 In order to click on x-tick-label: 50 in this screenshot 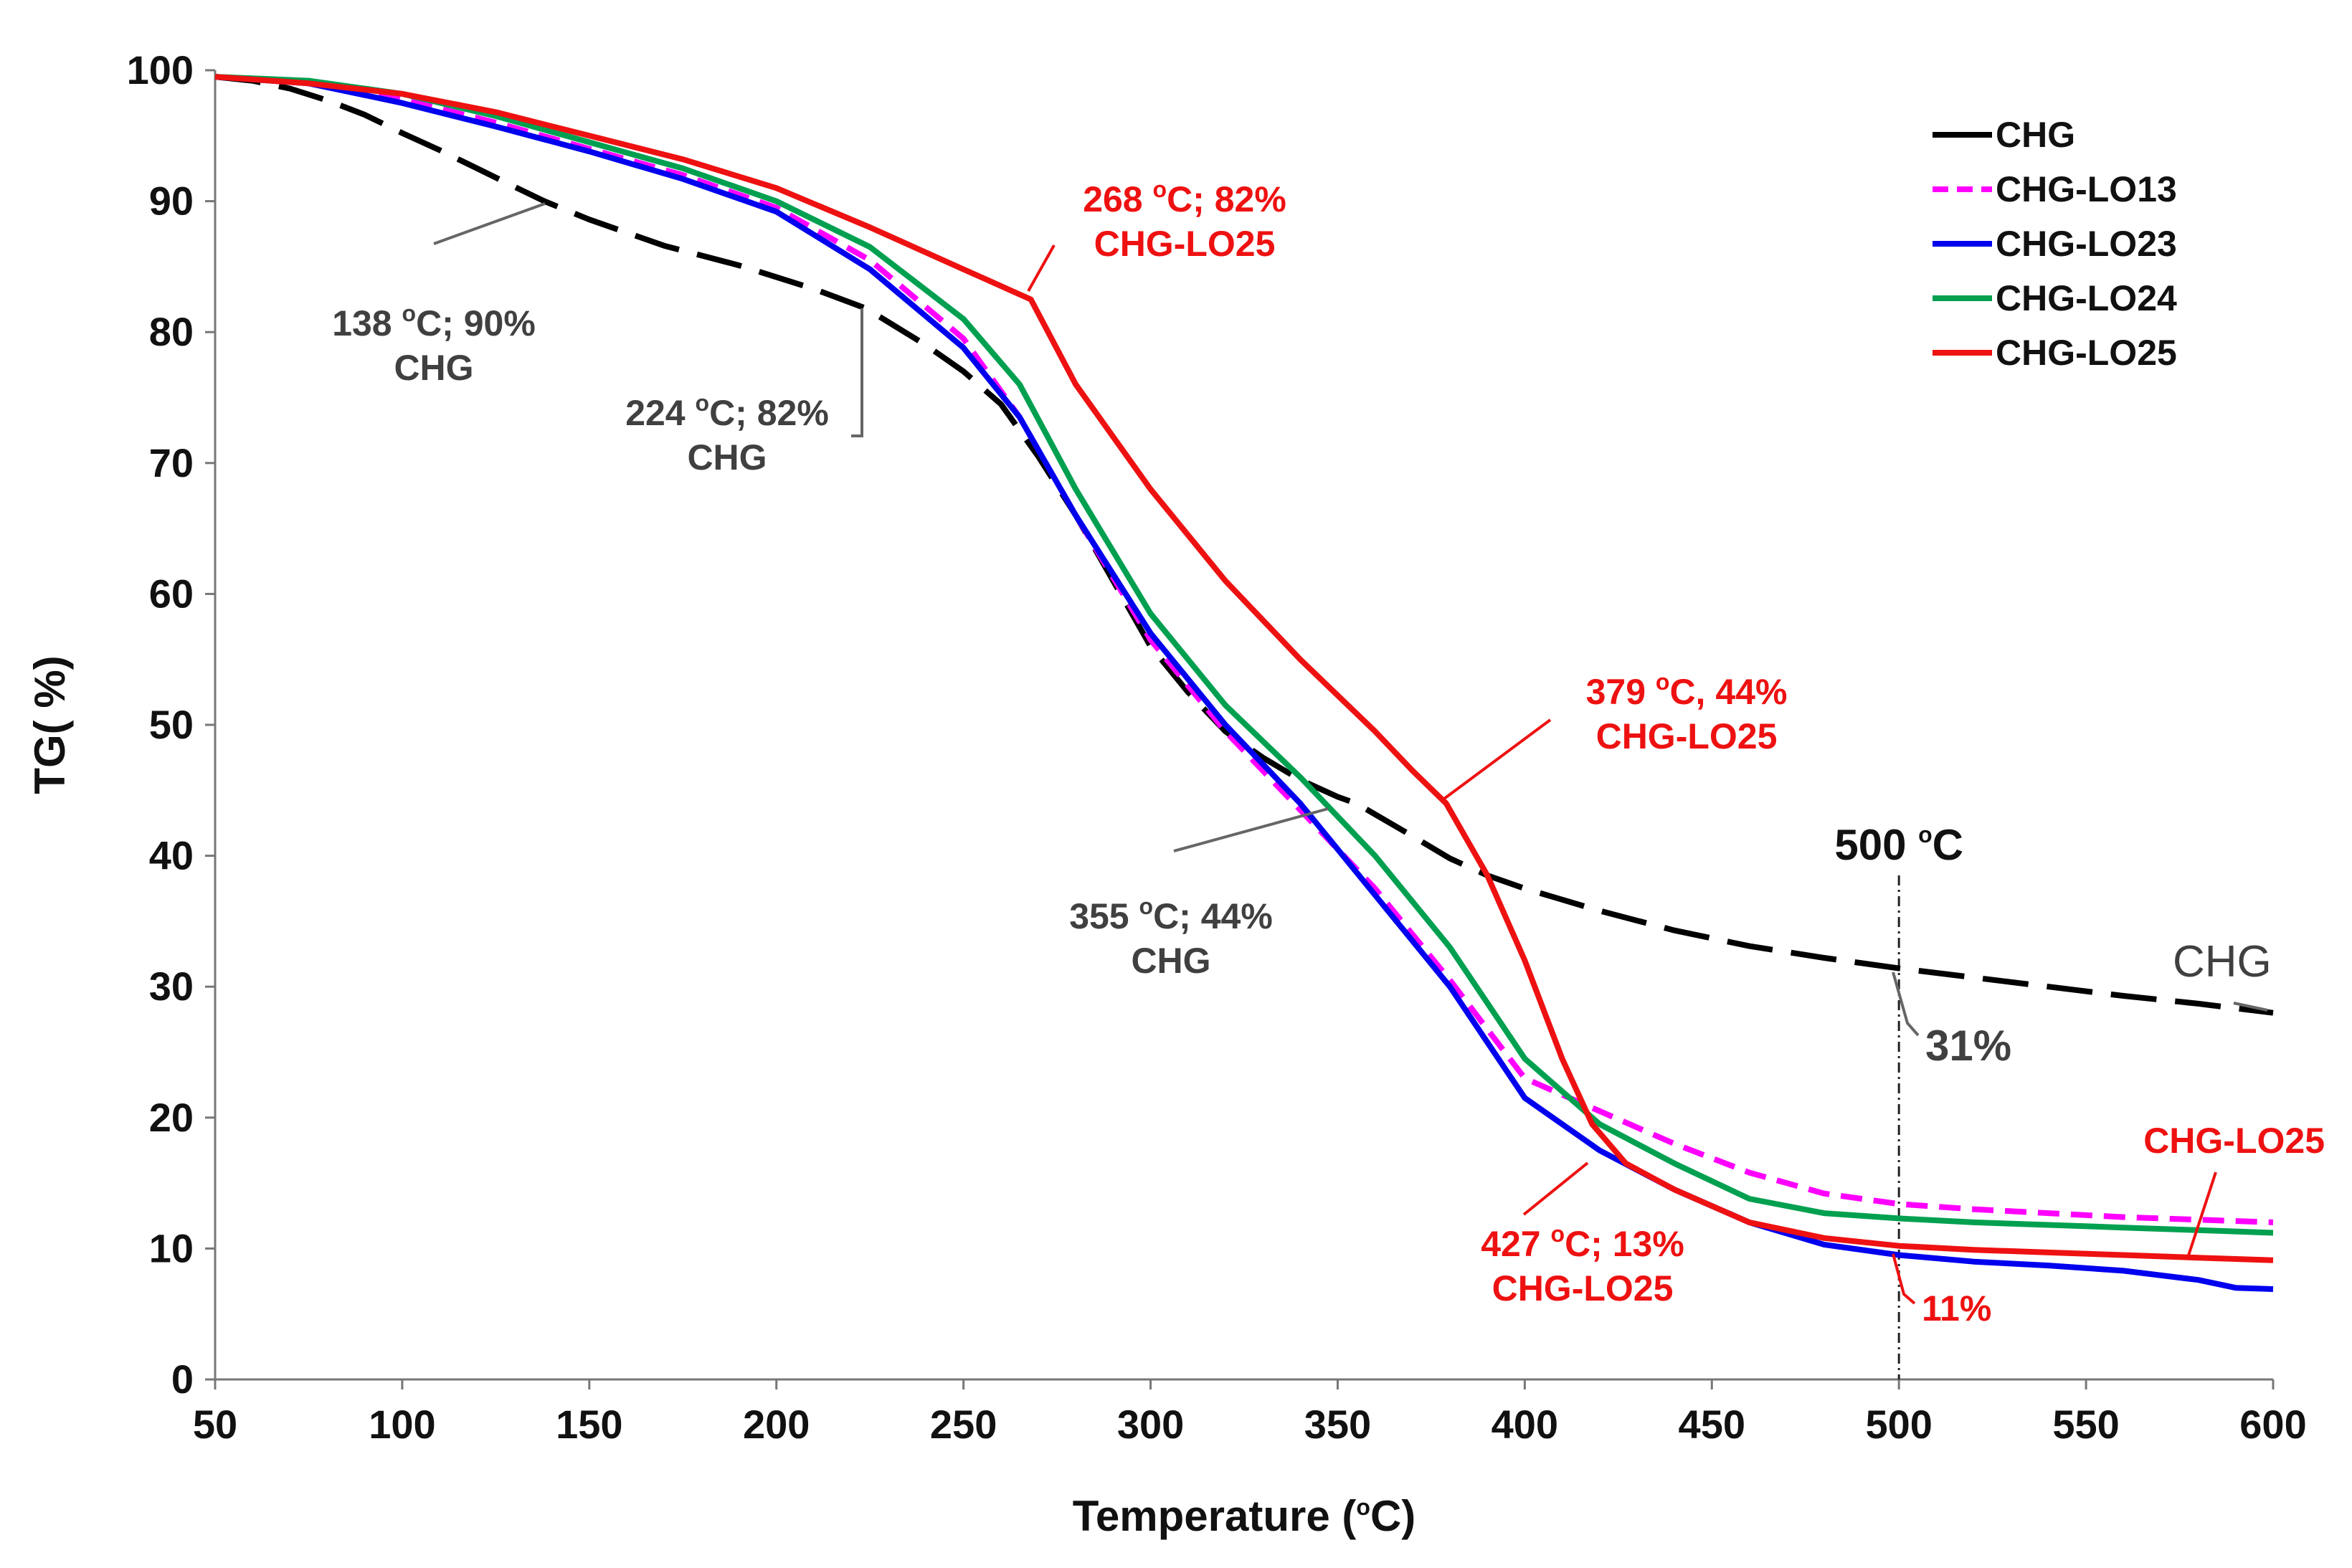, I will do `click(215, 1424)`.